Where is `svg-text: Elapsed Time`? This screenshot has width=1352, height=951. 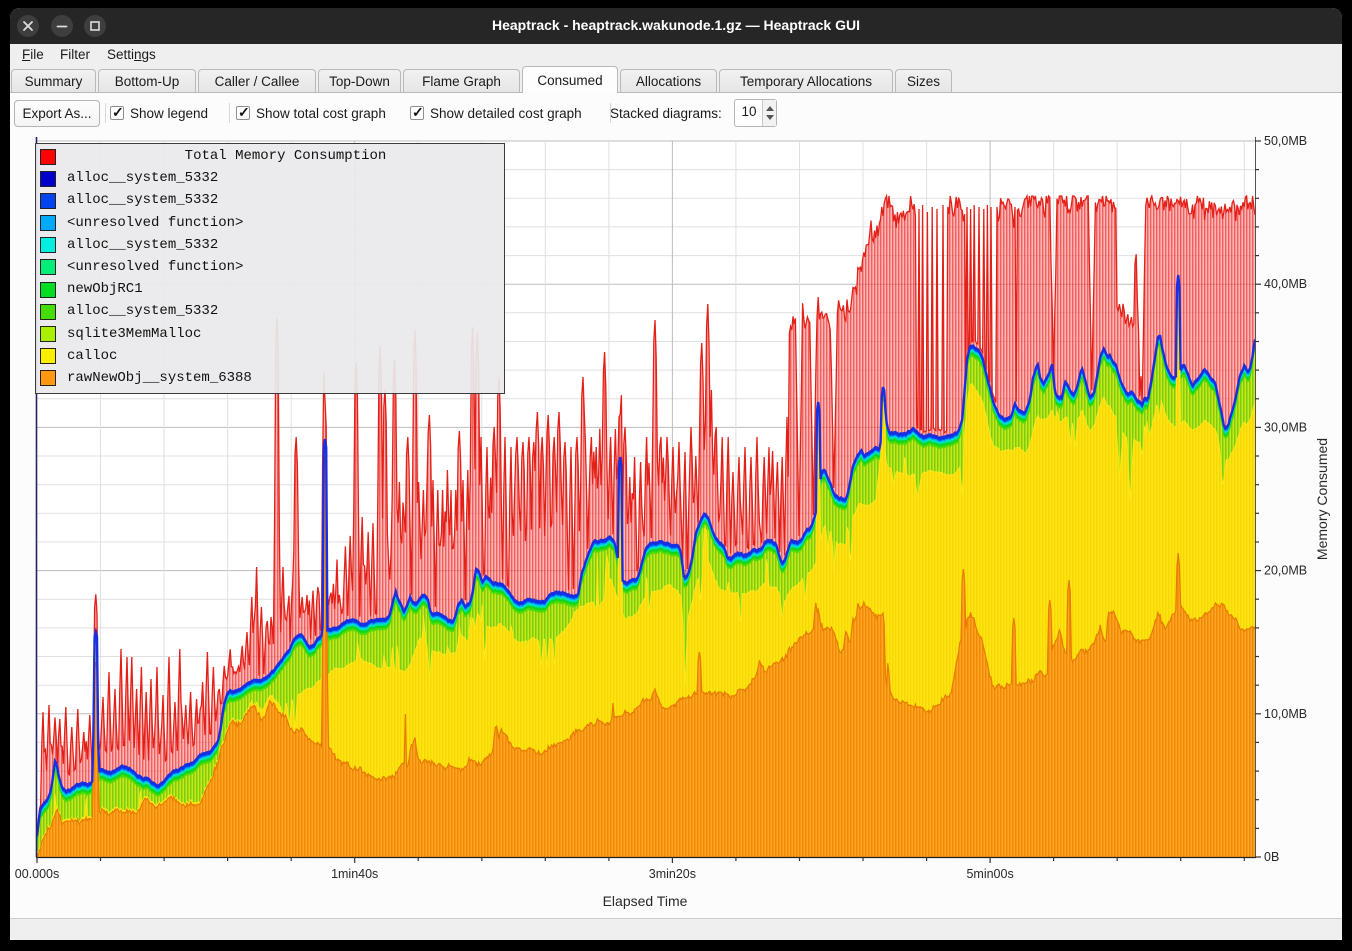
svg-text: Elapsed Time is located at coordinates (645, 901).